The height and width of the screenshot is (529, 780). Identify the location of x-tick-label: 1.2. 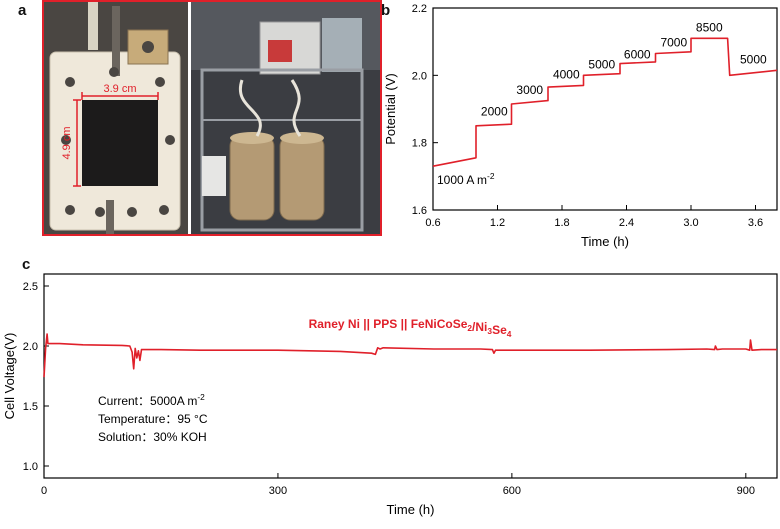
(497, 223).